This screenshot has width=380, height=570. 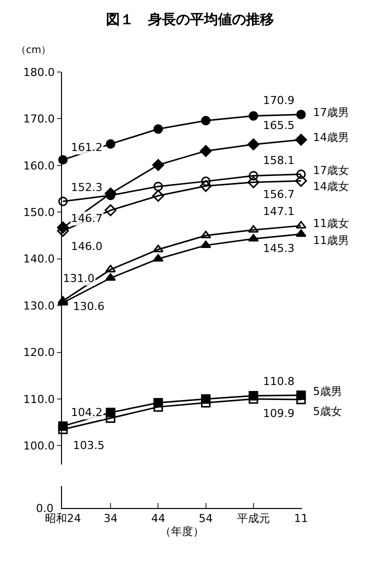 I want to click on data-label: 104.2, so click(x=86, y=412).